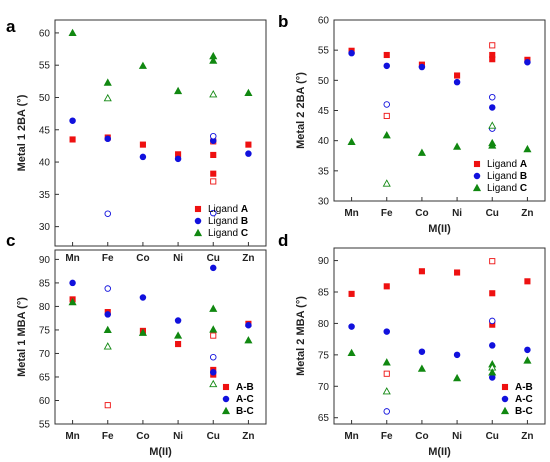 Image resolution: width=550 pixels, height=462 pixels. I want to click on plot-frame, so click(439, 336).